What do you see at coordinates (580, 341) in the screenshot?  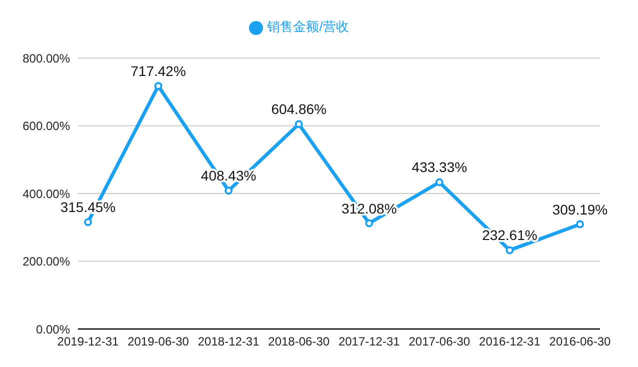 I see `x-tick-label: 2016-06-30` at bounding box center [580, 341].